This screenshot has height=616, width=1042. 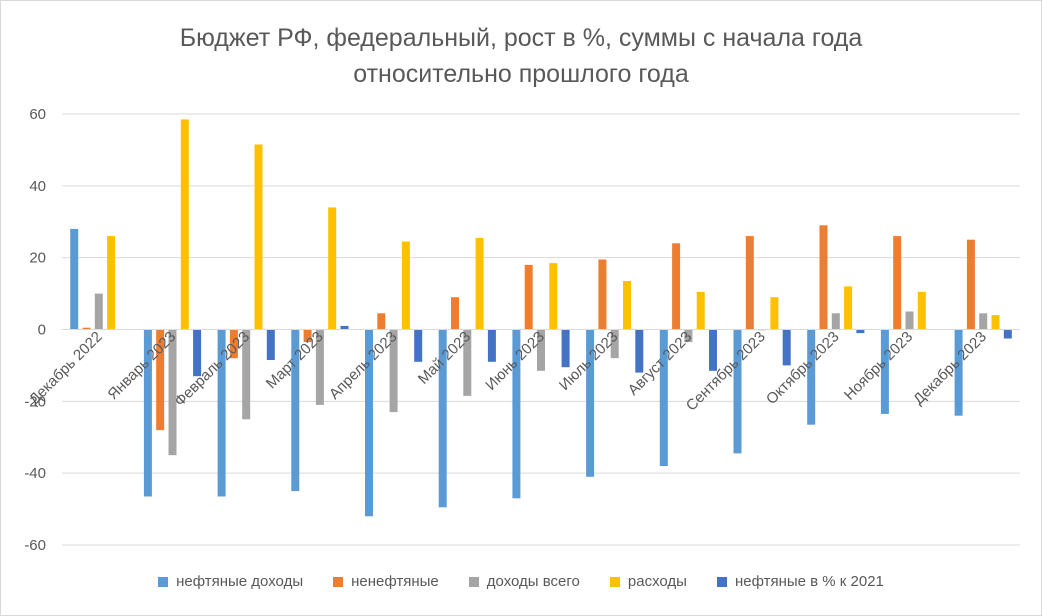 I want to click on y-tick-label: -40, so click(x=35, y=473).